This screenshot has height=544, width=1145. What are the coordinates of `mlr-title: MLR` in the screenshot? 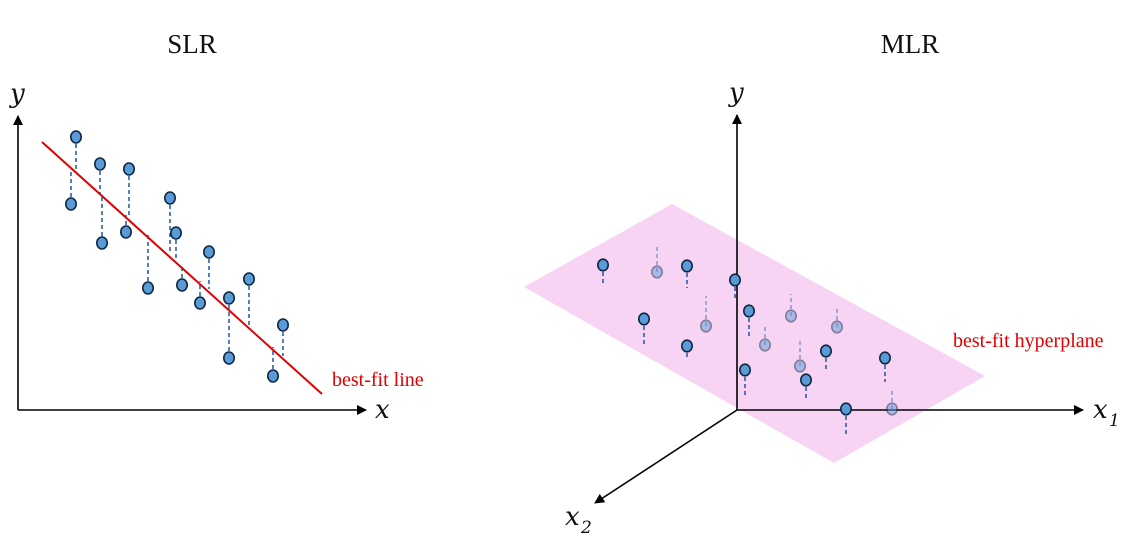 It's located at (910, 44).